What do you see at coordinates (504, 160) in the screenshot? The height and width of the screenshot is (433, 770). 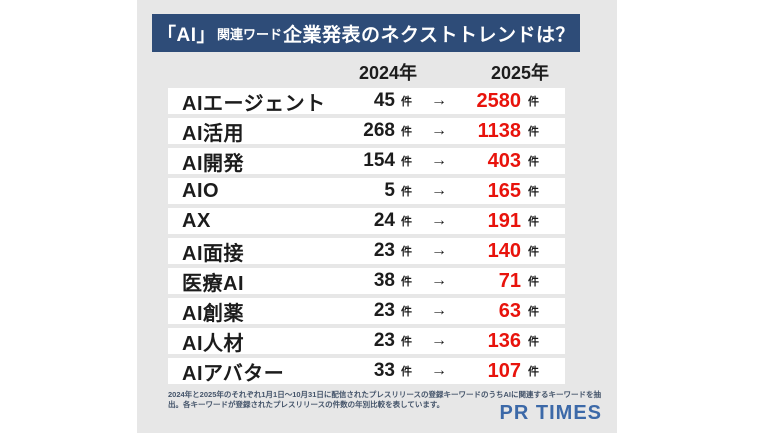 I see `value-2025: 403` at bounding box center [504, 160].